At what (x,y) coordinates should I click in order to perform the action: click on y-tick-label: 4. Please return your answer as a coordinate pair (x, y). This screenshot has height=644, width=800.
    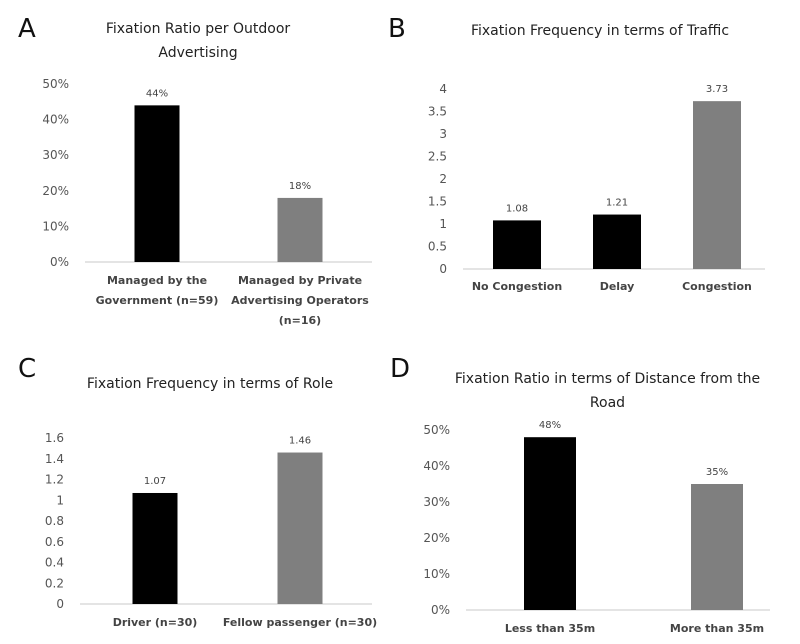
    Looking at the image, I should click on (443, 89).